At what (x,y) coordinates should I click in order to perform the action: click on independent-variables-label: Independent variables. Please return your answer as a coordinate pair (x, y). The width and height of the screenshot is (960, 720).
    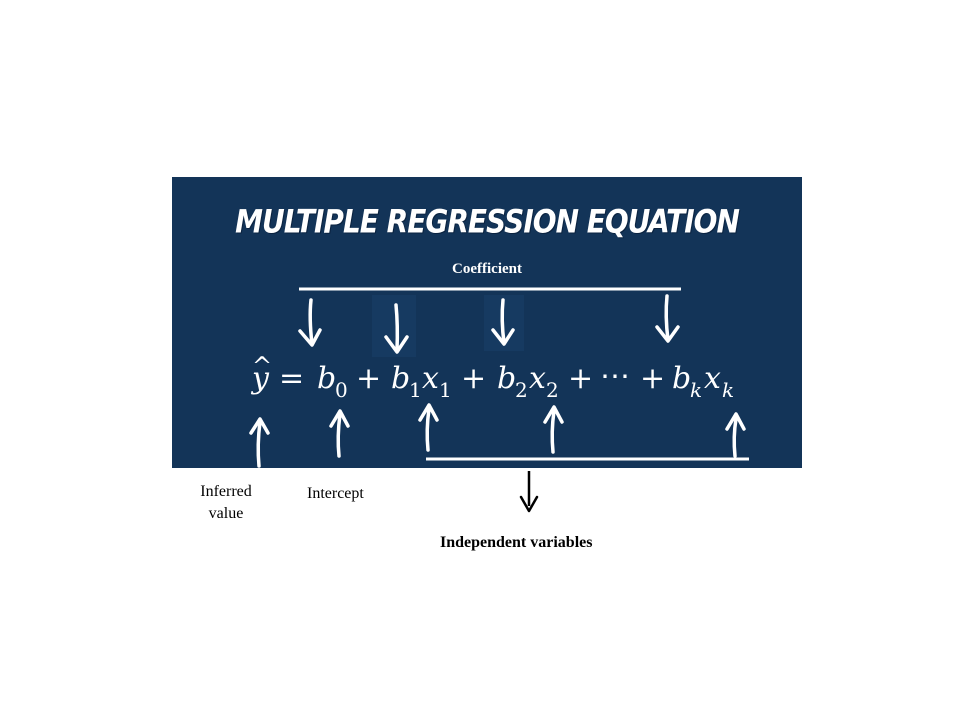
    Looking at the image, I should click on (516, 542).